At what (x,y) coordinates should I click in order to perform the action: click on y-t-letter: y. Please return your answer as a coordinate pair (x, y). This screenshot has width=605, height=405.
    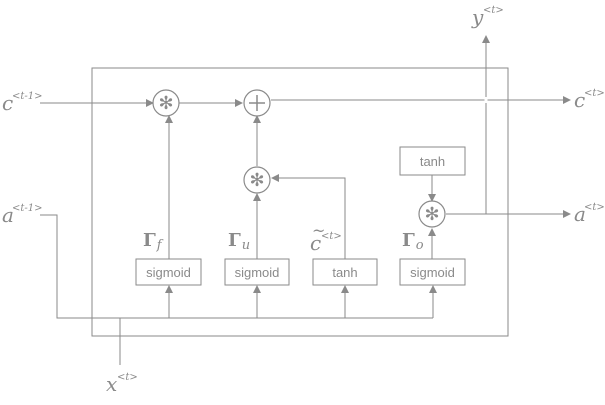
    Looking at the image, I should click on (477, 17).